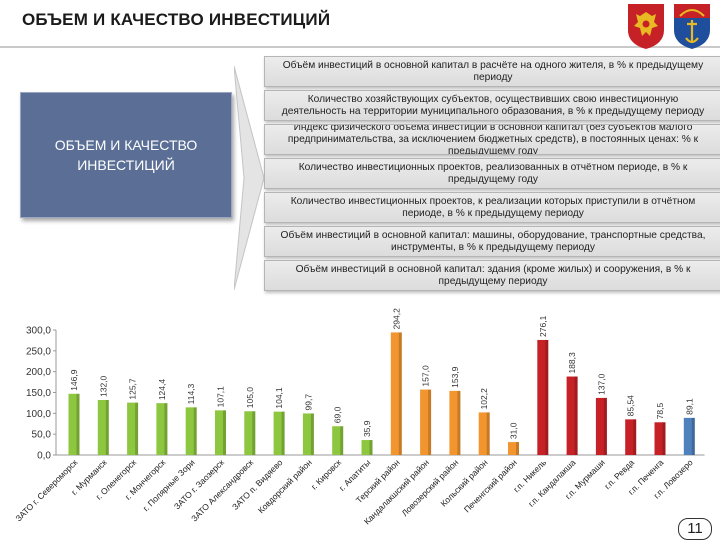 Image resolution: width=720 pixels, height=540 pixels. I want to click on bar-value-label: 105,0, so click(250, 398).